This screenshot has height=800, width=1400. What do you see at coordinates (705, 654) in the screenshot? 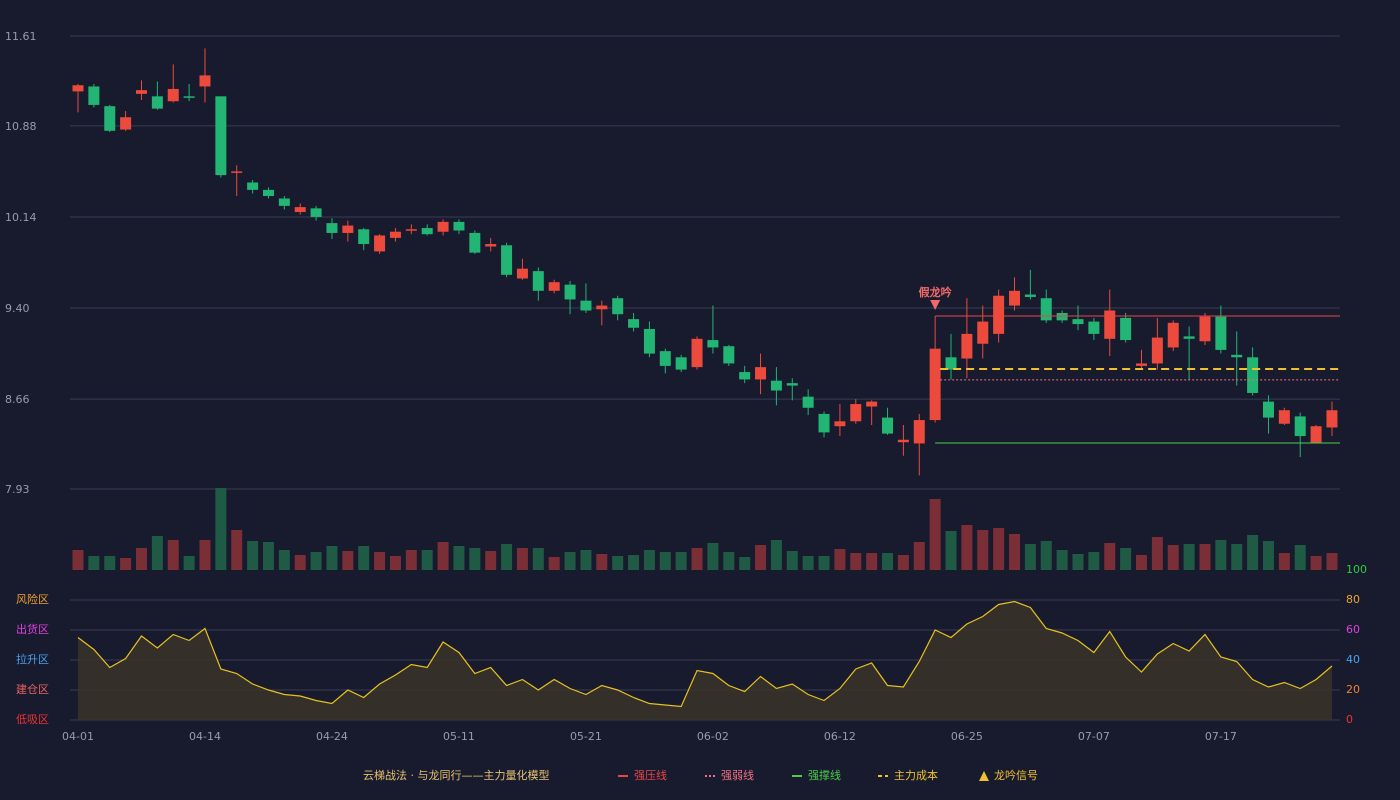
I see `indicator-line` at bounding box center [705, 654].